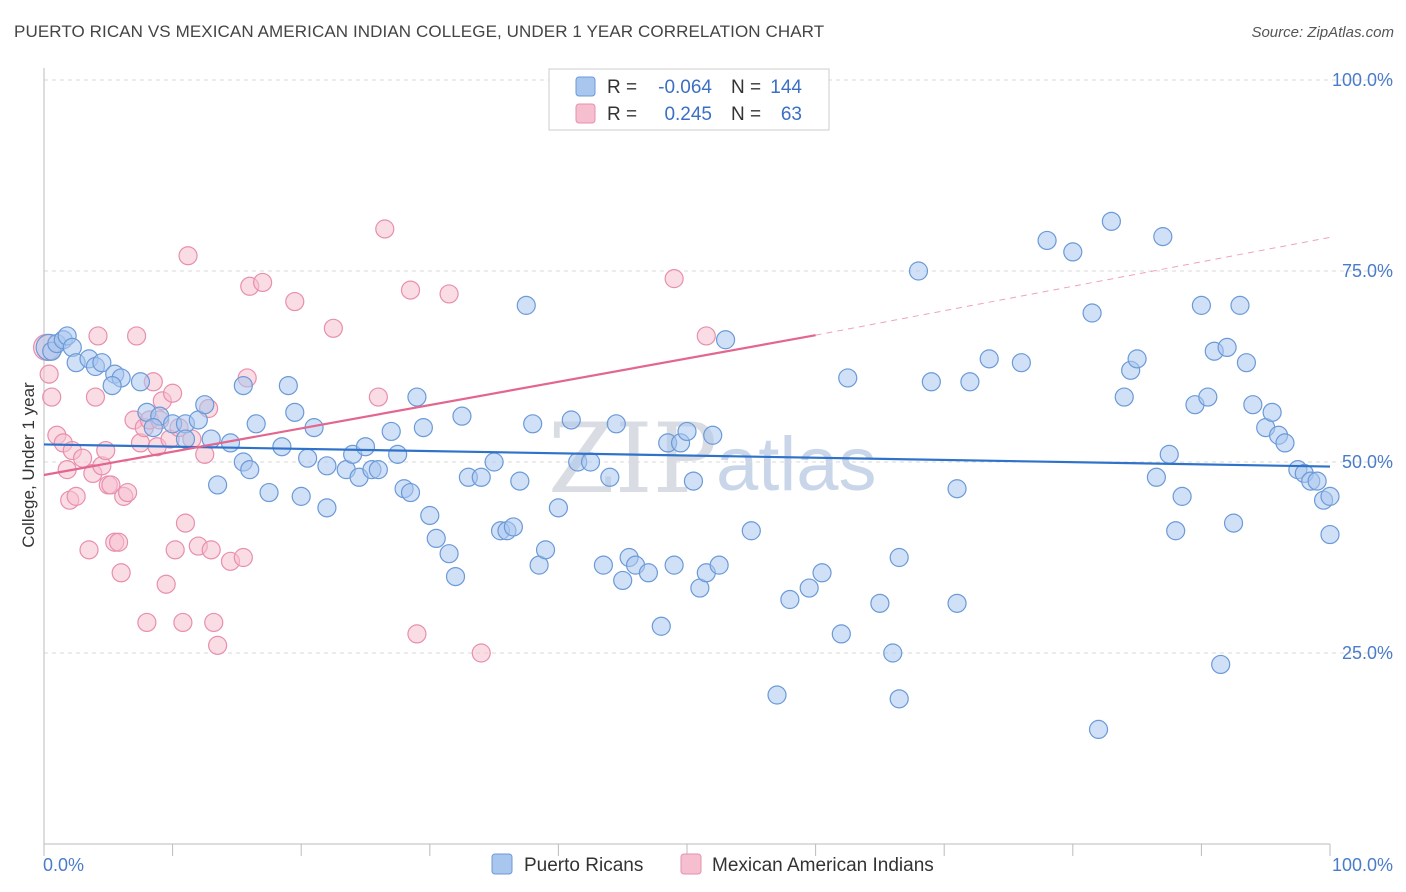 This screenshot has height=892, width=1406. I want to click on legend-swatch-pink, so click(585, 113).